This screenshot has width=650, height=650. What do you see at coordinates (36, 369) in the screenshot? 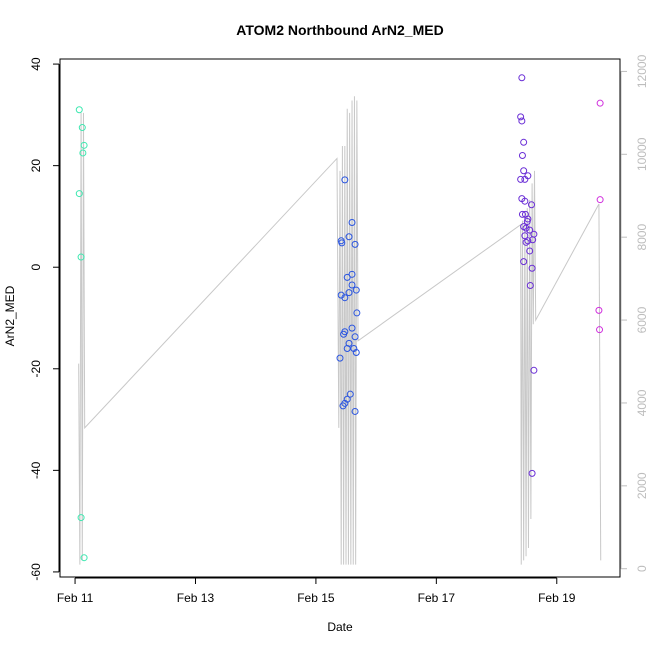
I see `left-axis-tick-label: -20` at bounding box center [36, 369].